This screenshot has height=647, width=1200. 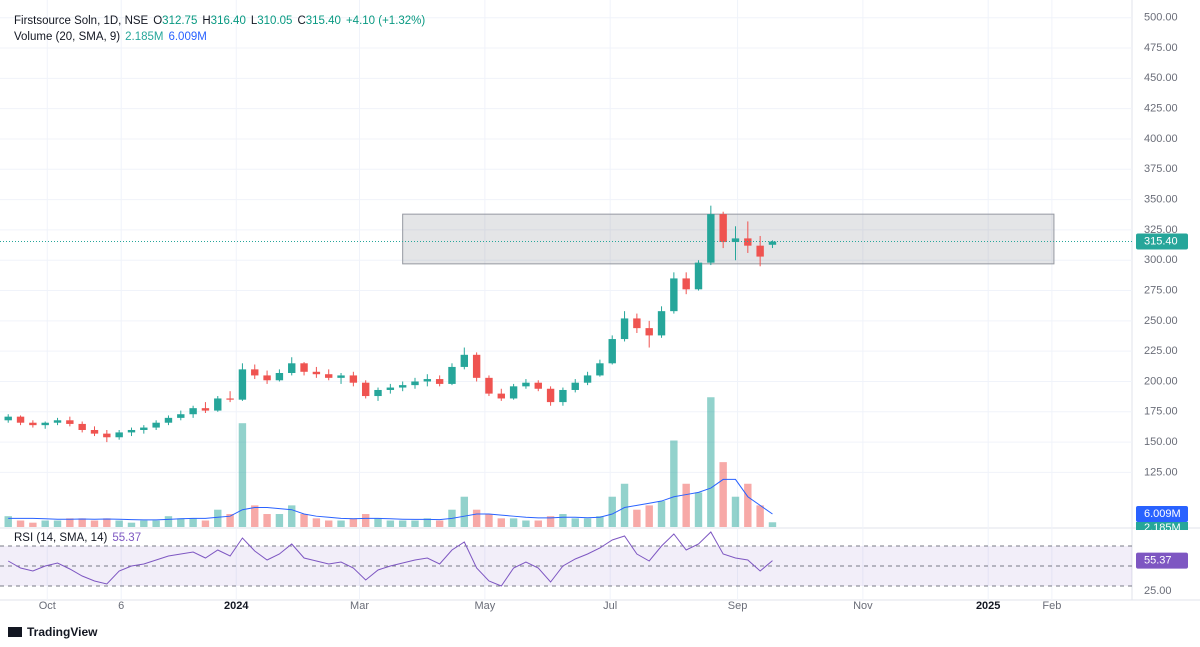 What do you see at coordinates (1162, 514) in the screenshot?
I see `volume-sma-tag-label: 6.009M` at bounding box center [1162, 514].